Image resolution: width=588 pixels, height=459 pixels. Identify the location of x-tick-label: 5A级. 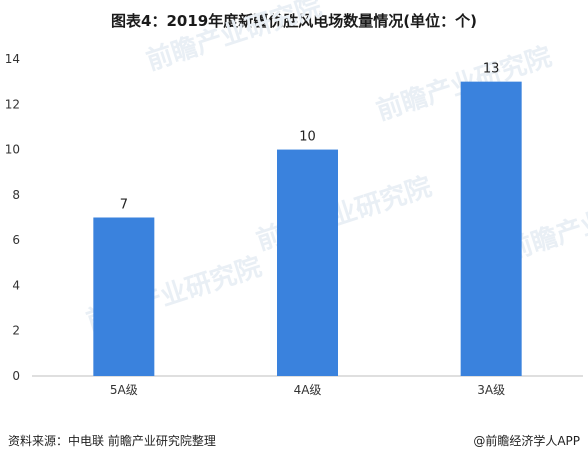
(124, 390).